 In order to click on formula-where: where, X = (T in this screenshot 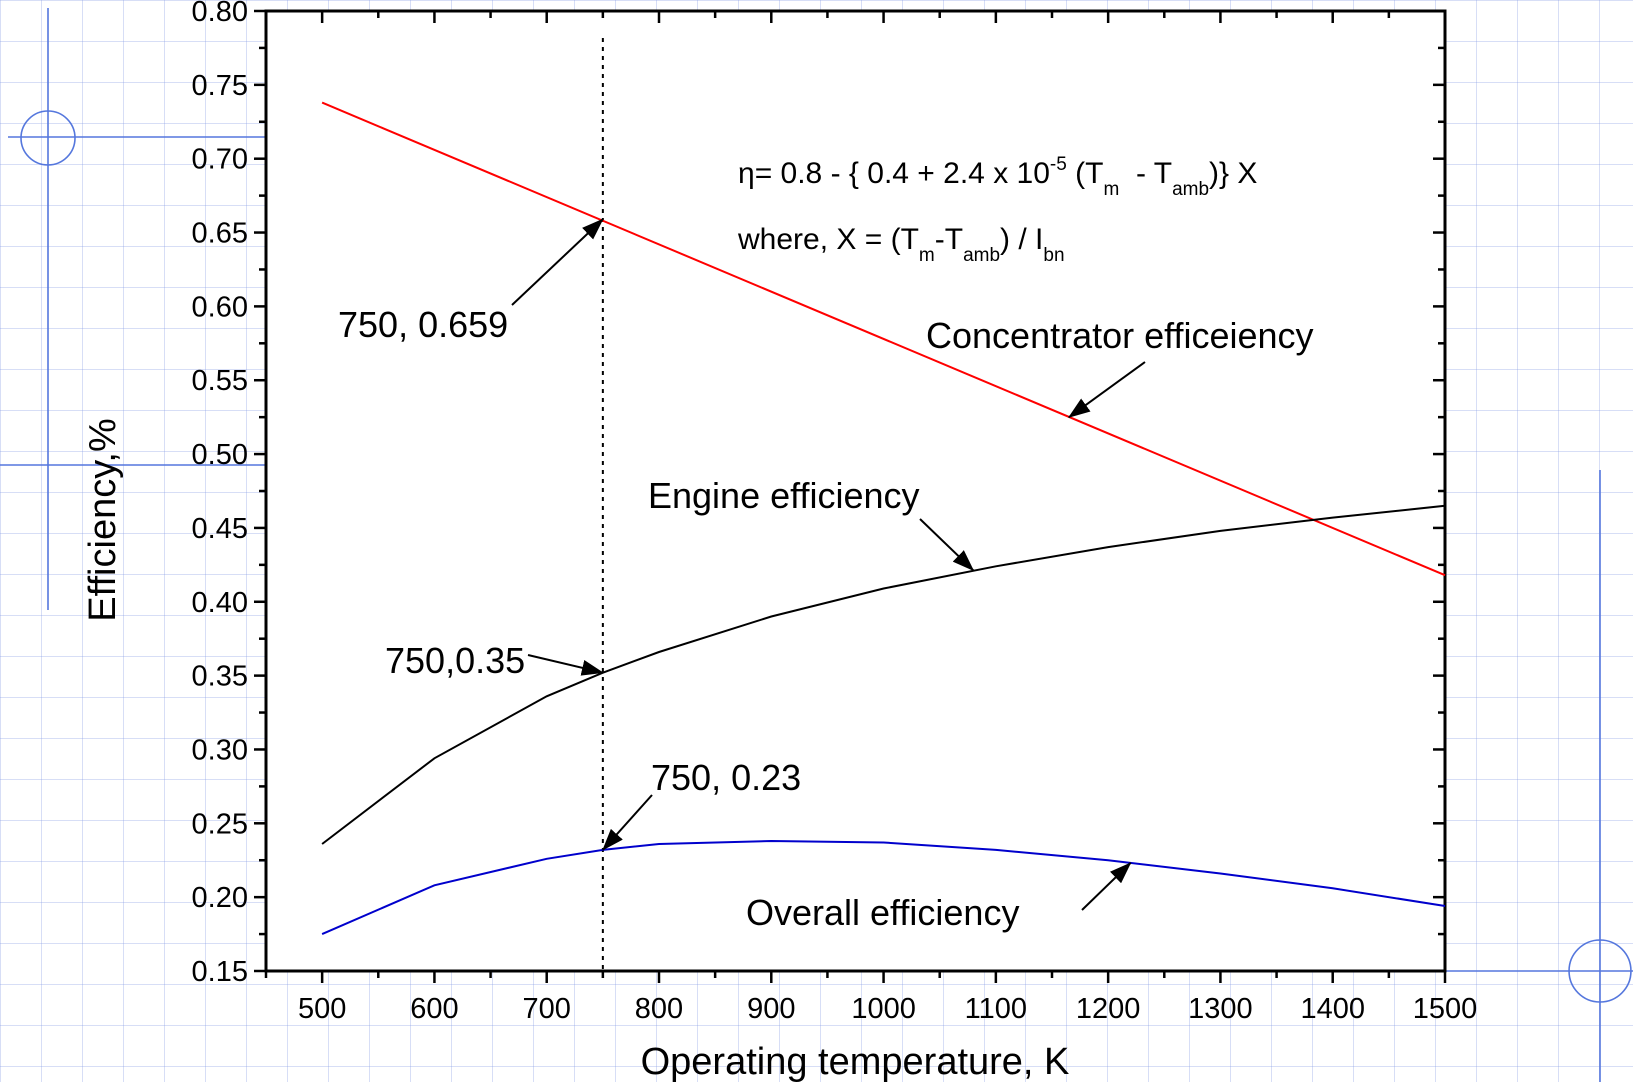, I will do `click(828, 239)`.